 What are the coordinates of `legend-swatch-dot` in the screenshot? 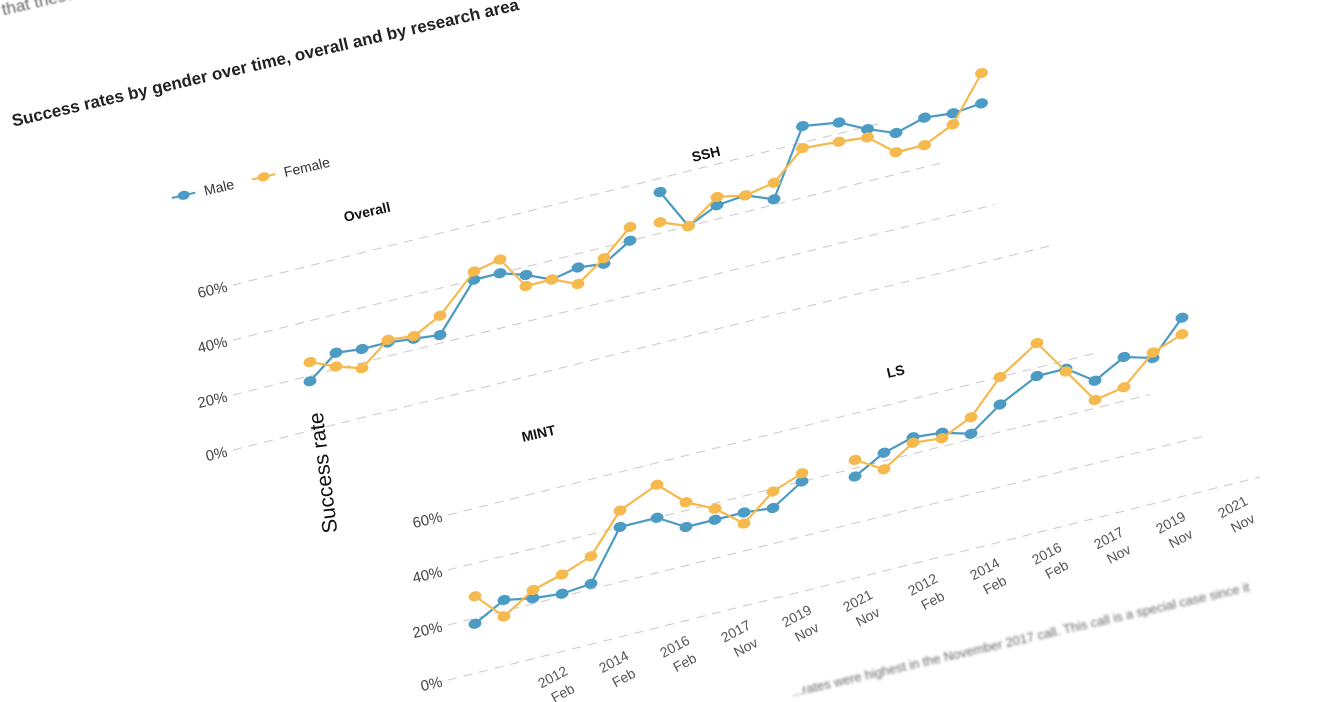 It's located at (263, 177).